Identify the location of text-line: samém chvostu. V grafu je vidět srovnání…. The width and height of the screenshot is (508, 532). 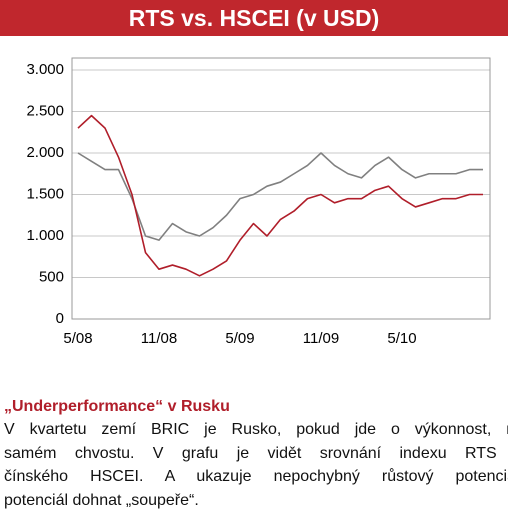
(256, 453).